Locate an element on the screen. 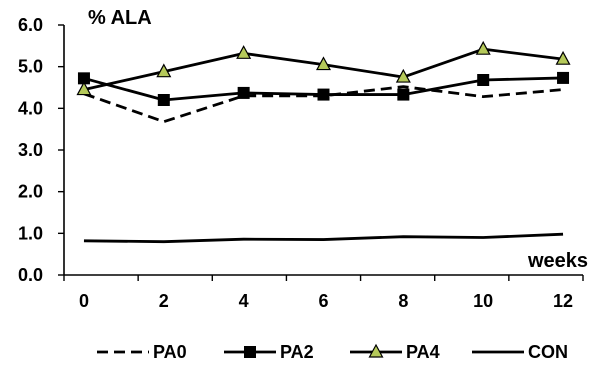 The height and width of the screenshot is (367, 605). legend-item-pa0: PA0 is located at coordinates (142, 352).